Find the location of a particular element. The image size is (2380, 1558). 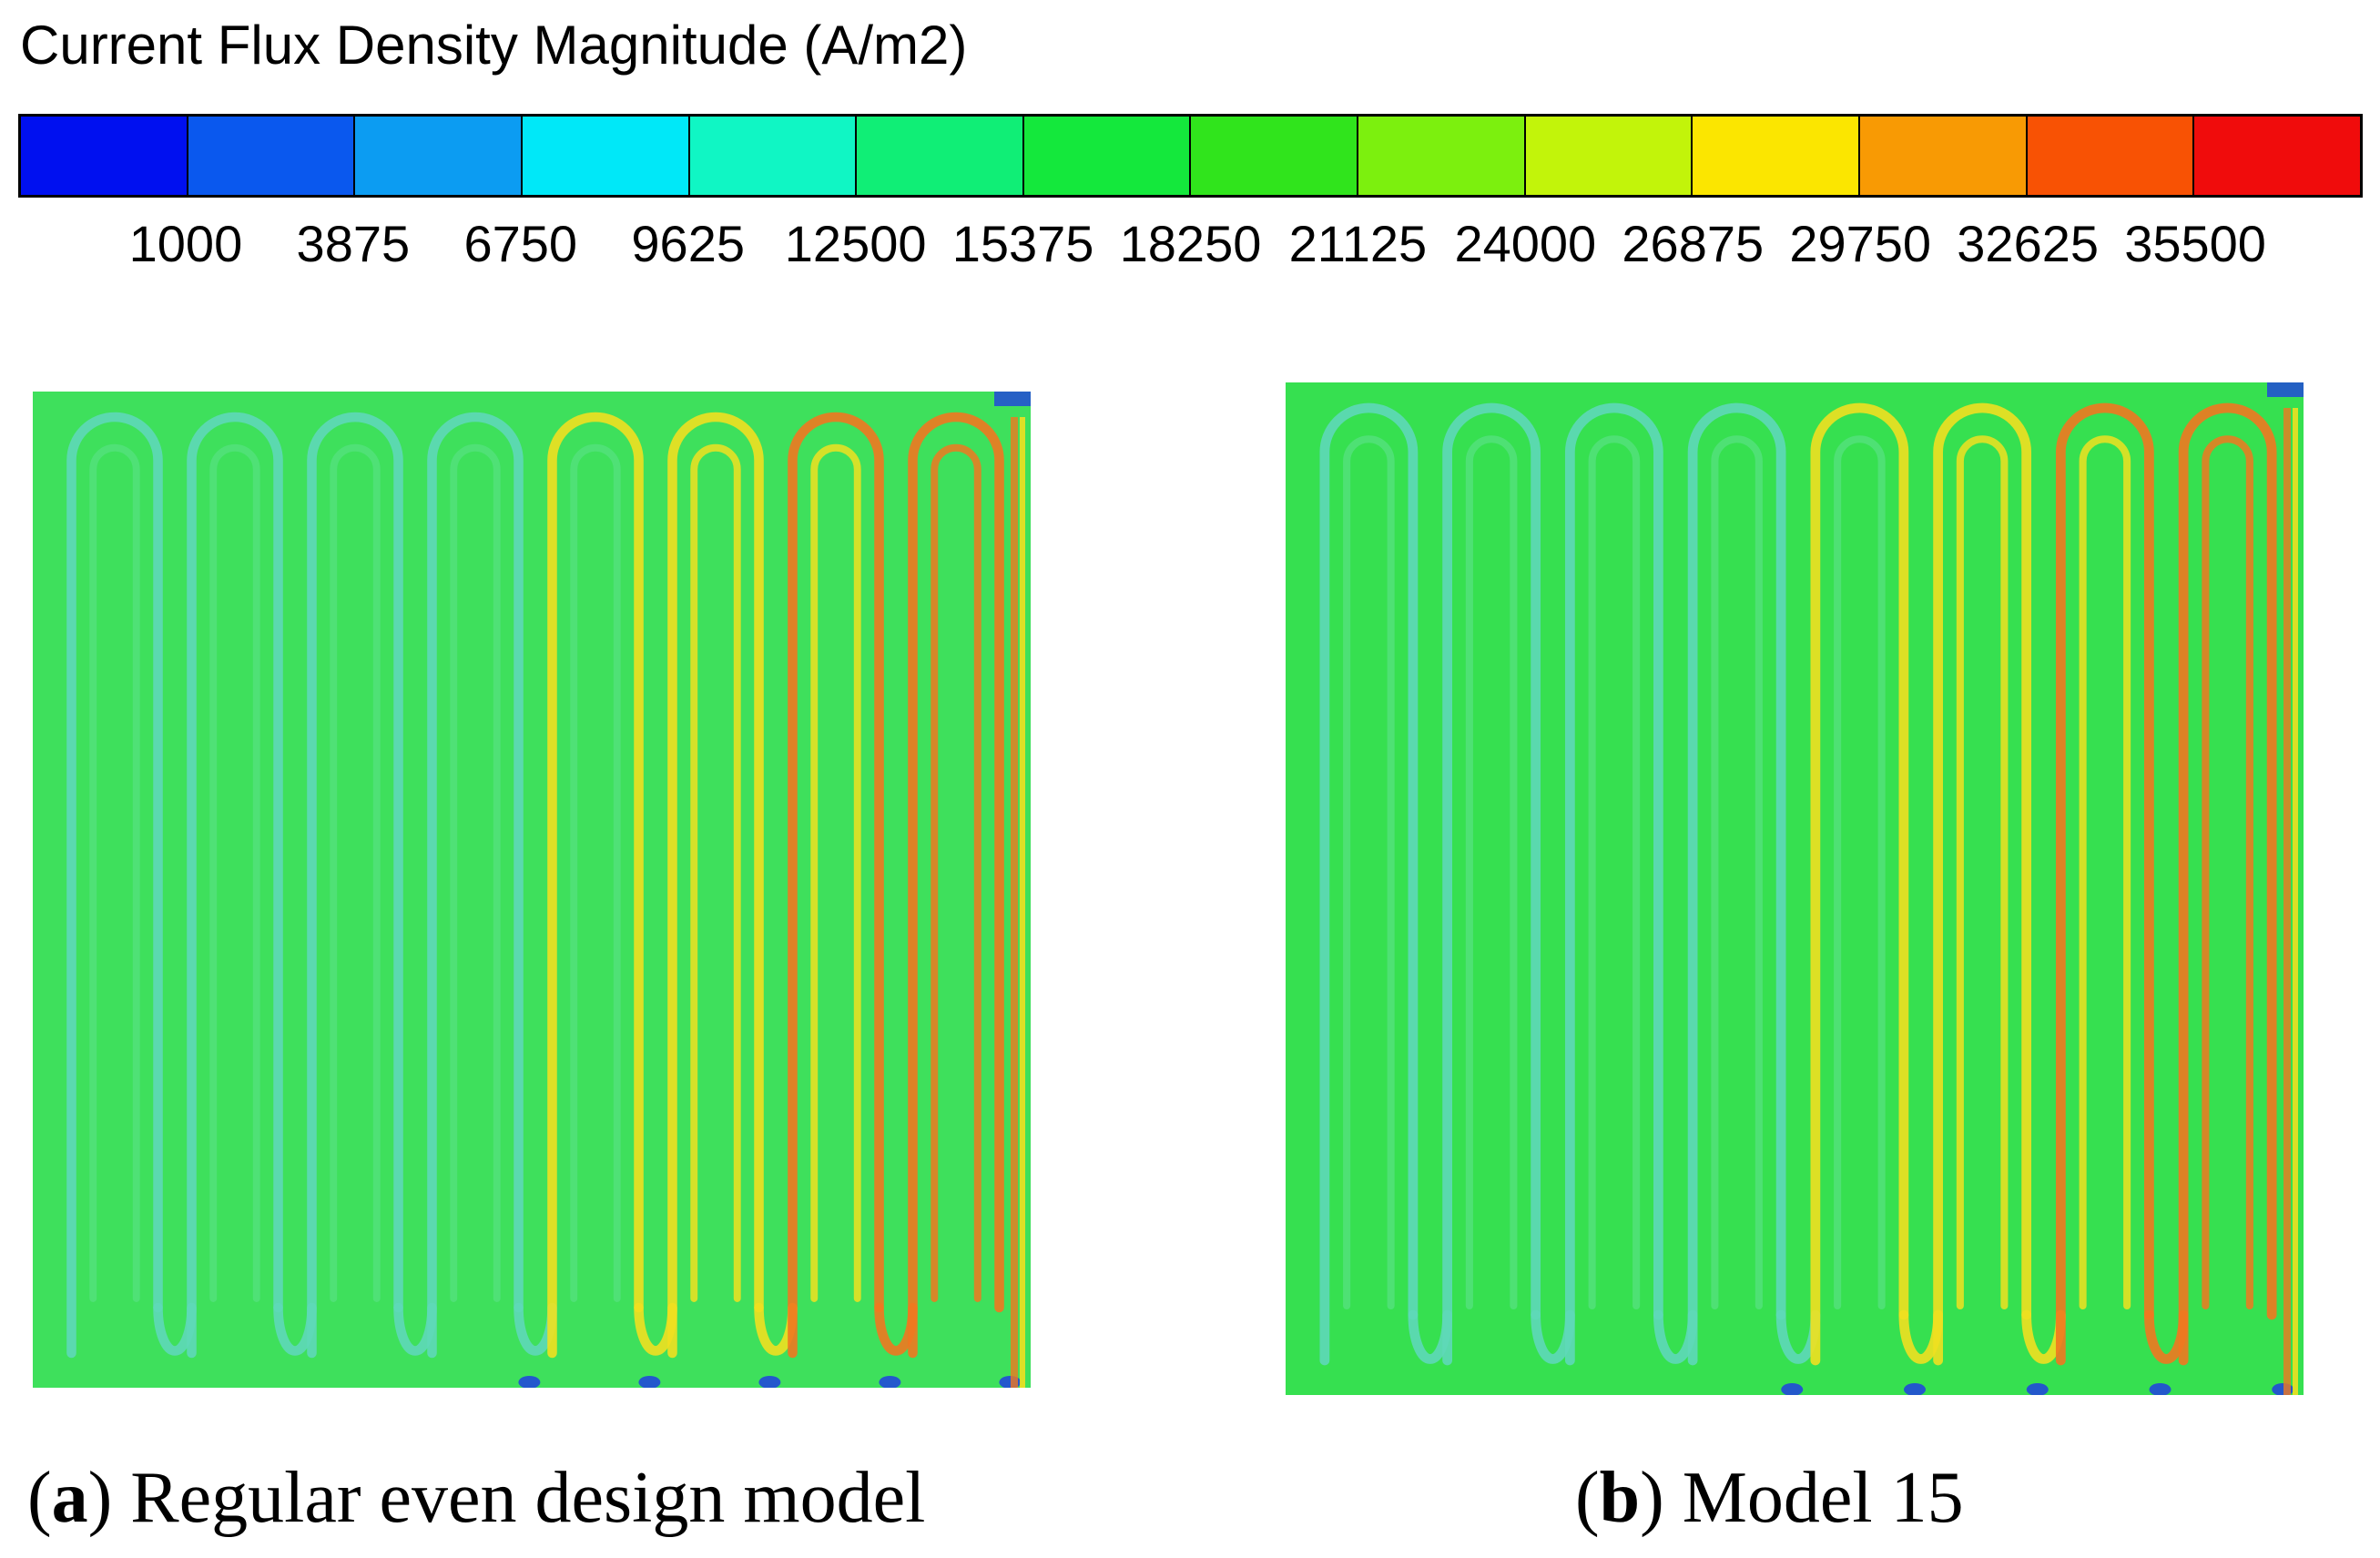

colorbar-tick-label: 26875 is located at coordinates (1694, 243).